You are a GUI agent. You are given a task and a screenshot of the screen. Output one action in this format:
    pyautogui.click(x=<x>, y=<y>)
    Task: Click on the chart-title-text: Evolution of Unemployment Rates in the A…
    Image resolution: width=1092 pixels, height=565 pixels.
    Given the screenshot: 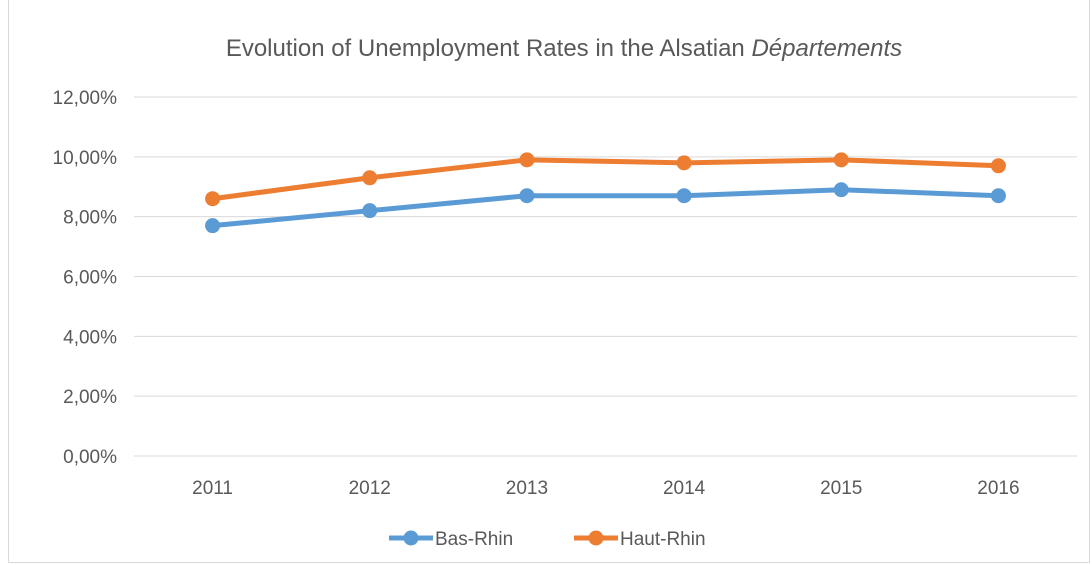 What is the action you would take?
    pyautogui.click(x=489, y=48)
    